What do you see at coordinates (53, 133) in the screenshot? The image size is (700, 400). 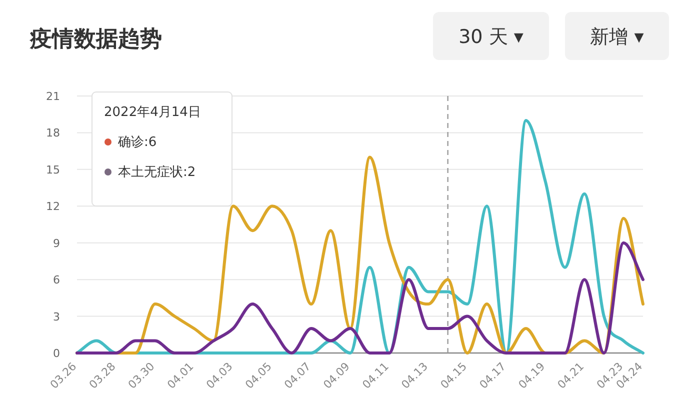 I see `y-tick-label: 18` at bounding box center [53, 133].